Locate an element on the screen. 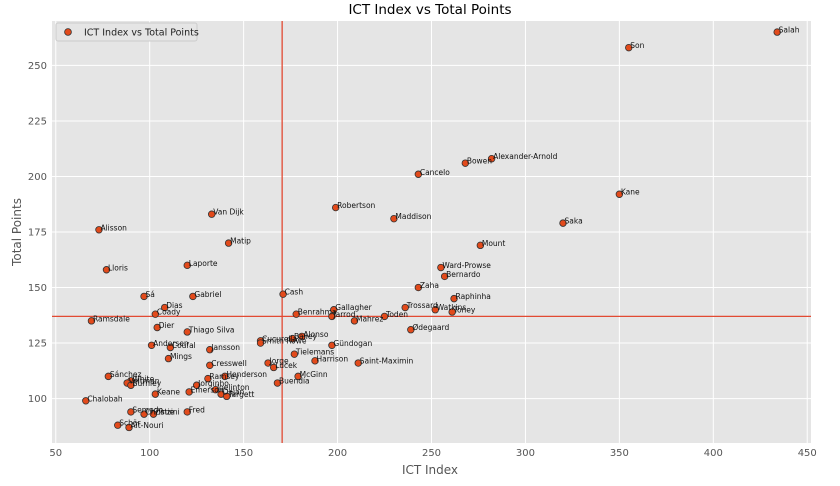 This screenshot has width=840, height=486. point-label: Son is located at coordinates (637, 45).